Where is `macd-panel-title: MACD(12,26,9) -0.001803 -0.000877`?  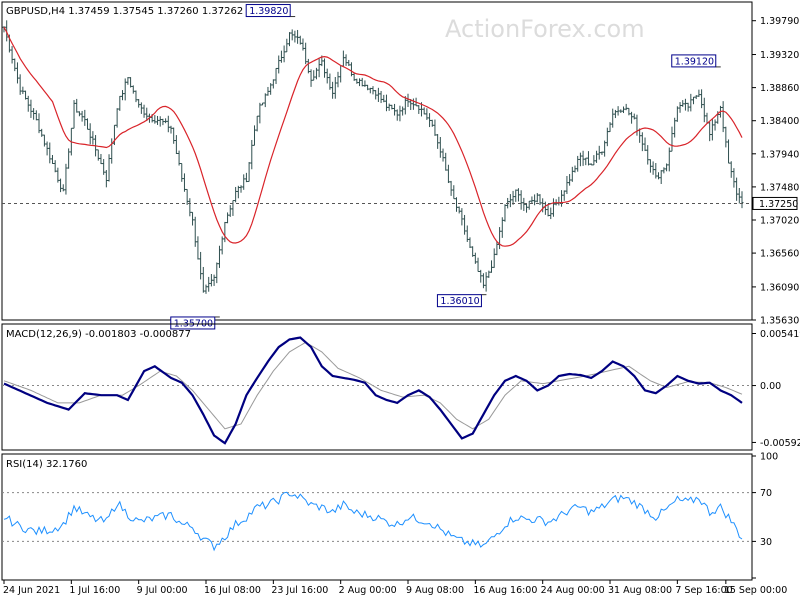
macd-panel-title: MACD(12,26,9) -0.001803 -0.000877 is located at coordinates (98, 334).